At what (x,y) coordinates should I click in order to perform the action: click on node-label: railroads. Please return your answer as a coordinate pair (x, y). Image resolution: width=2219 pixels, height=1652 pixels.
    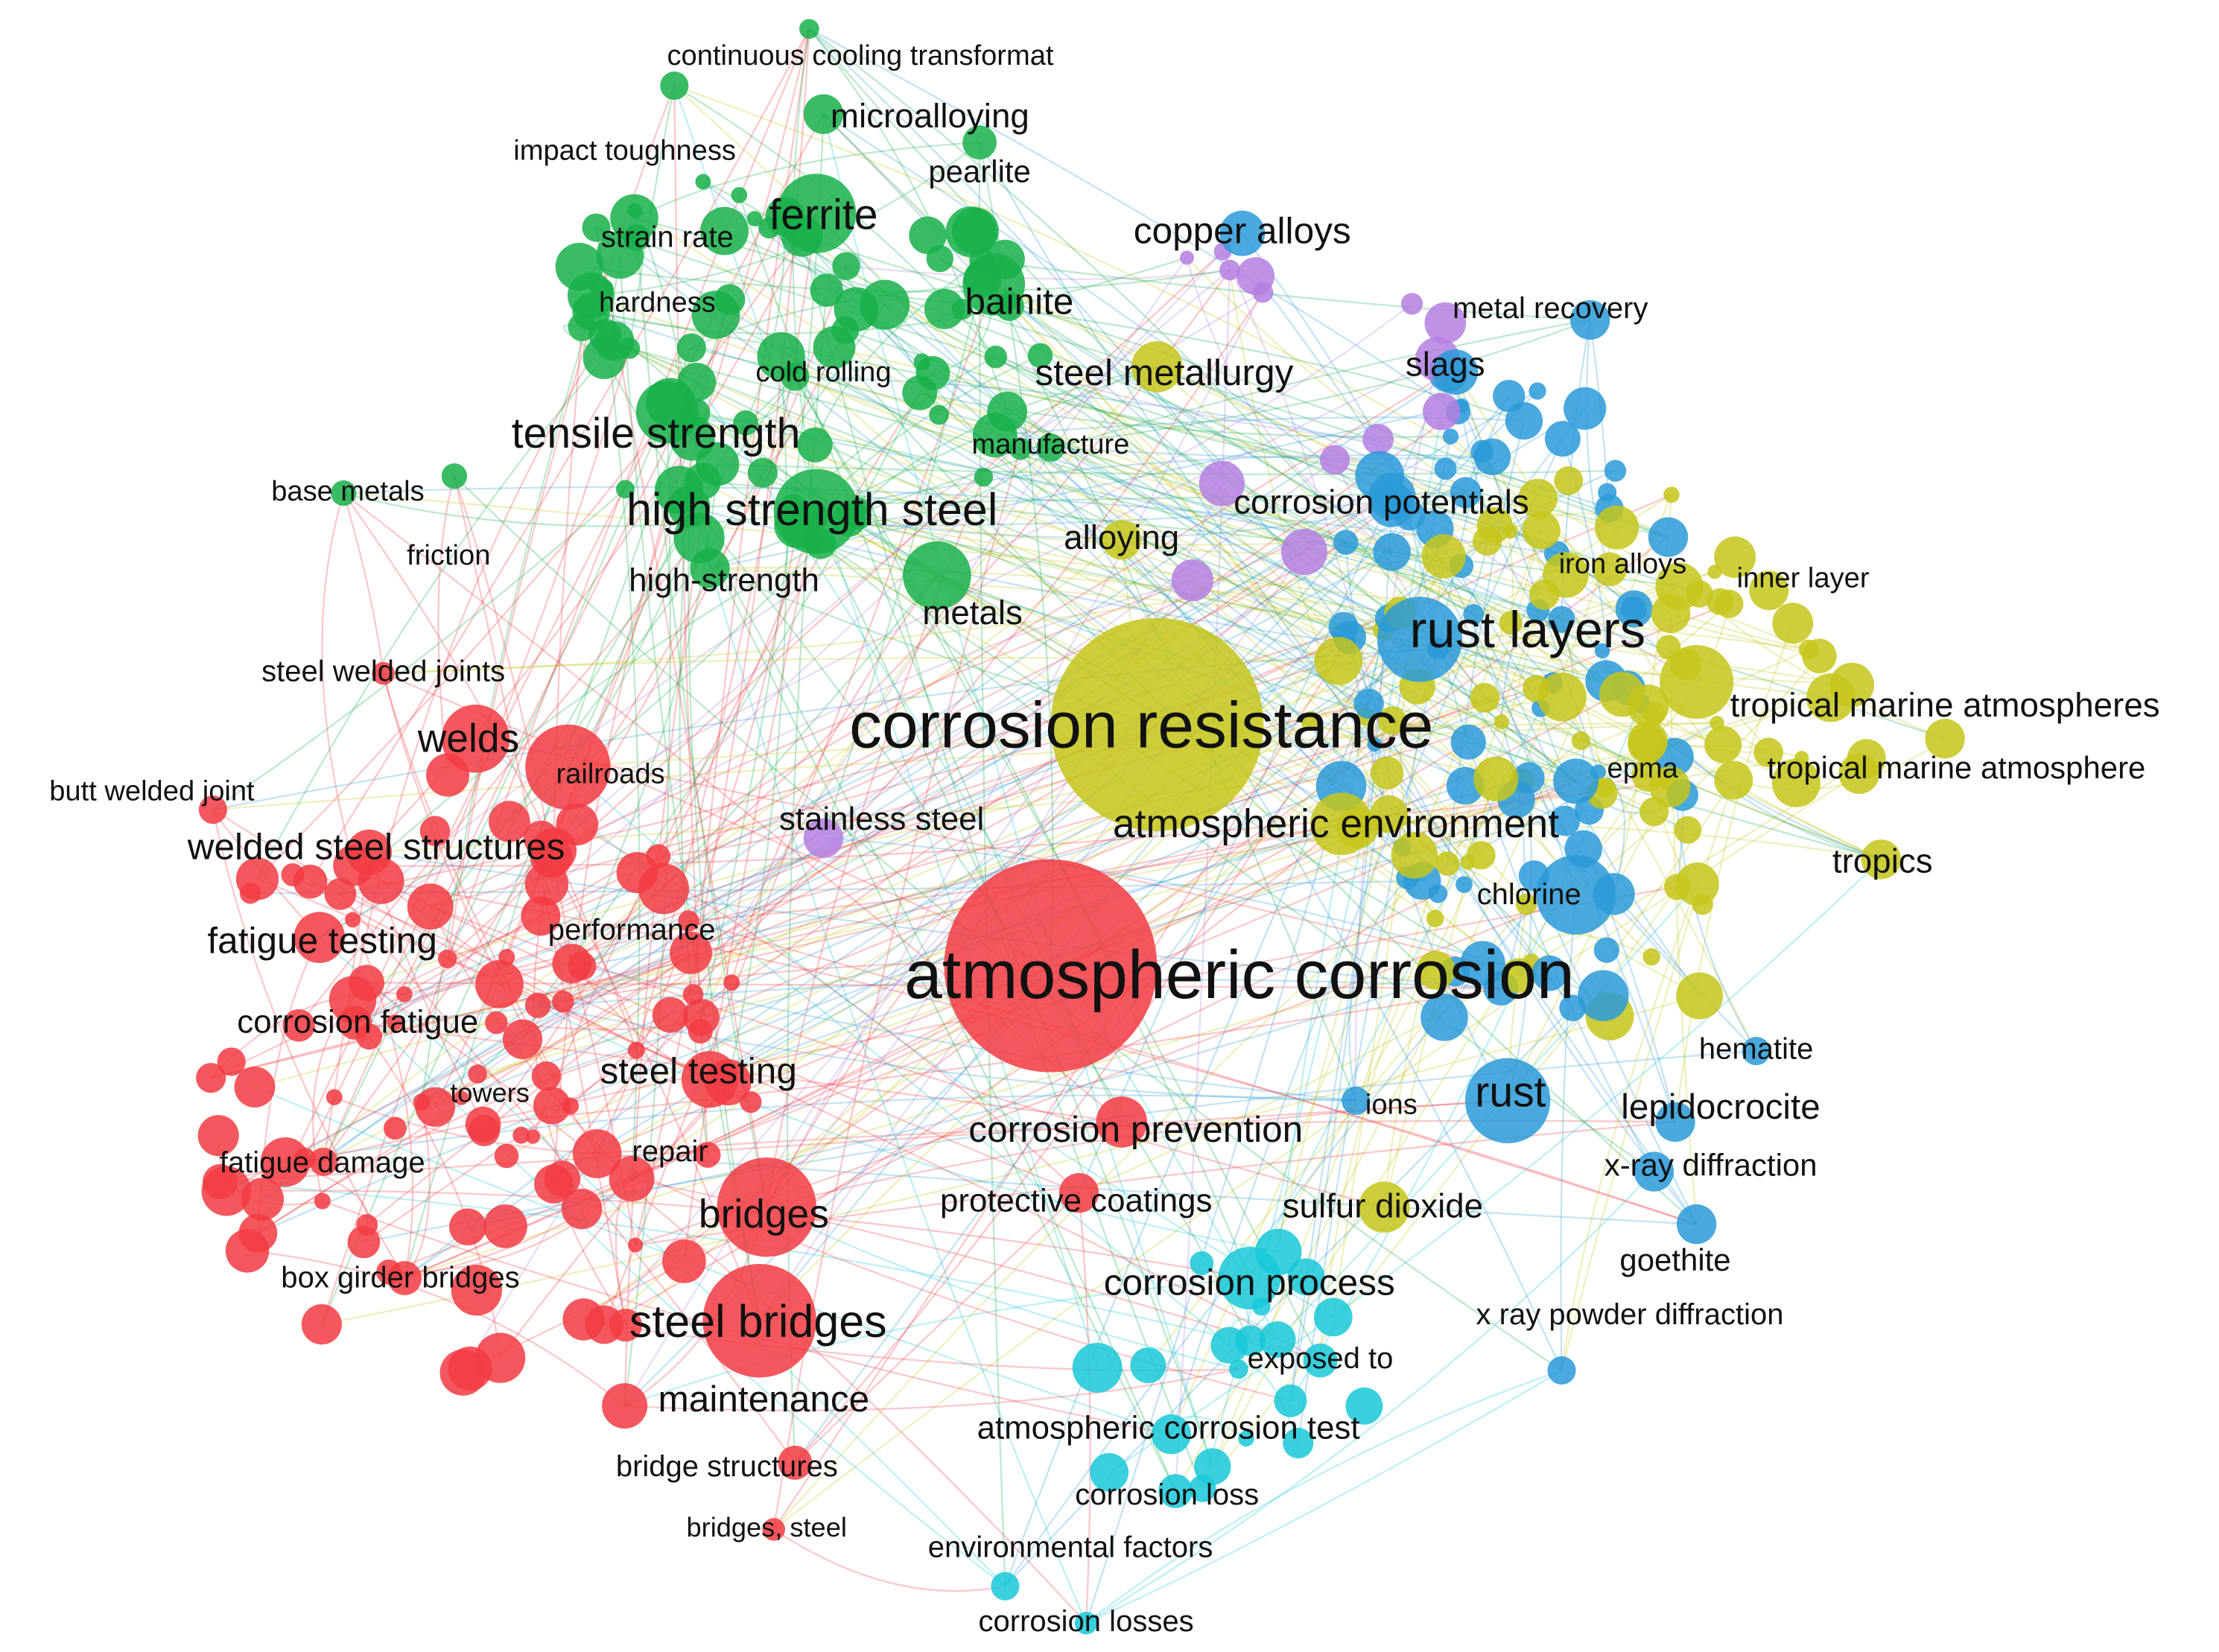
    Looking at the image, I should click on (610, 774).